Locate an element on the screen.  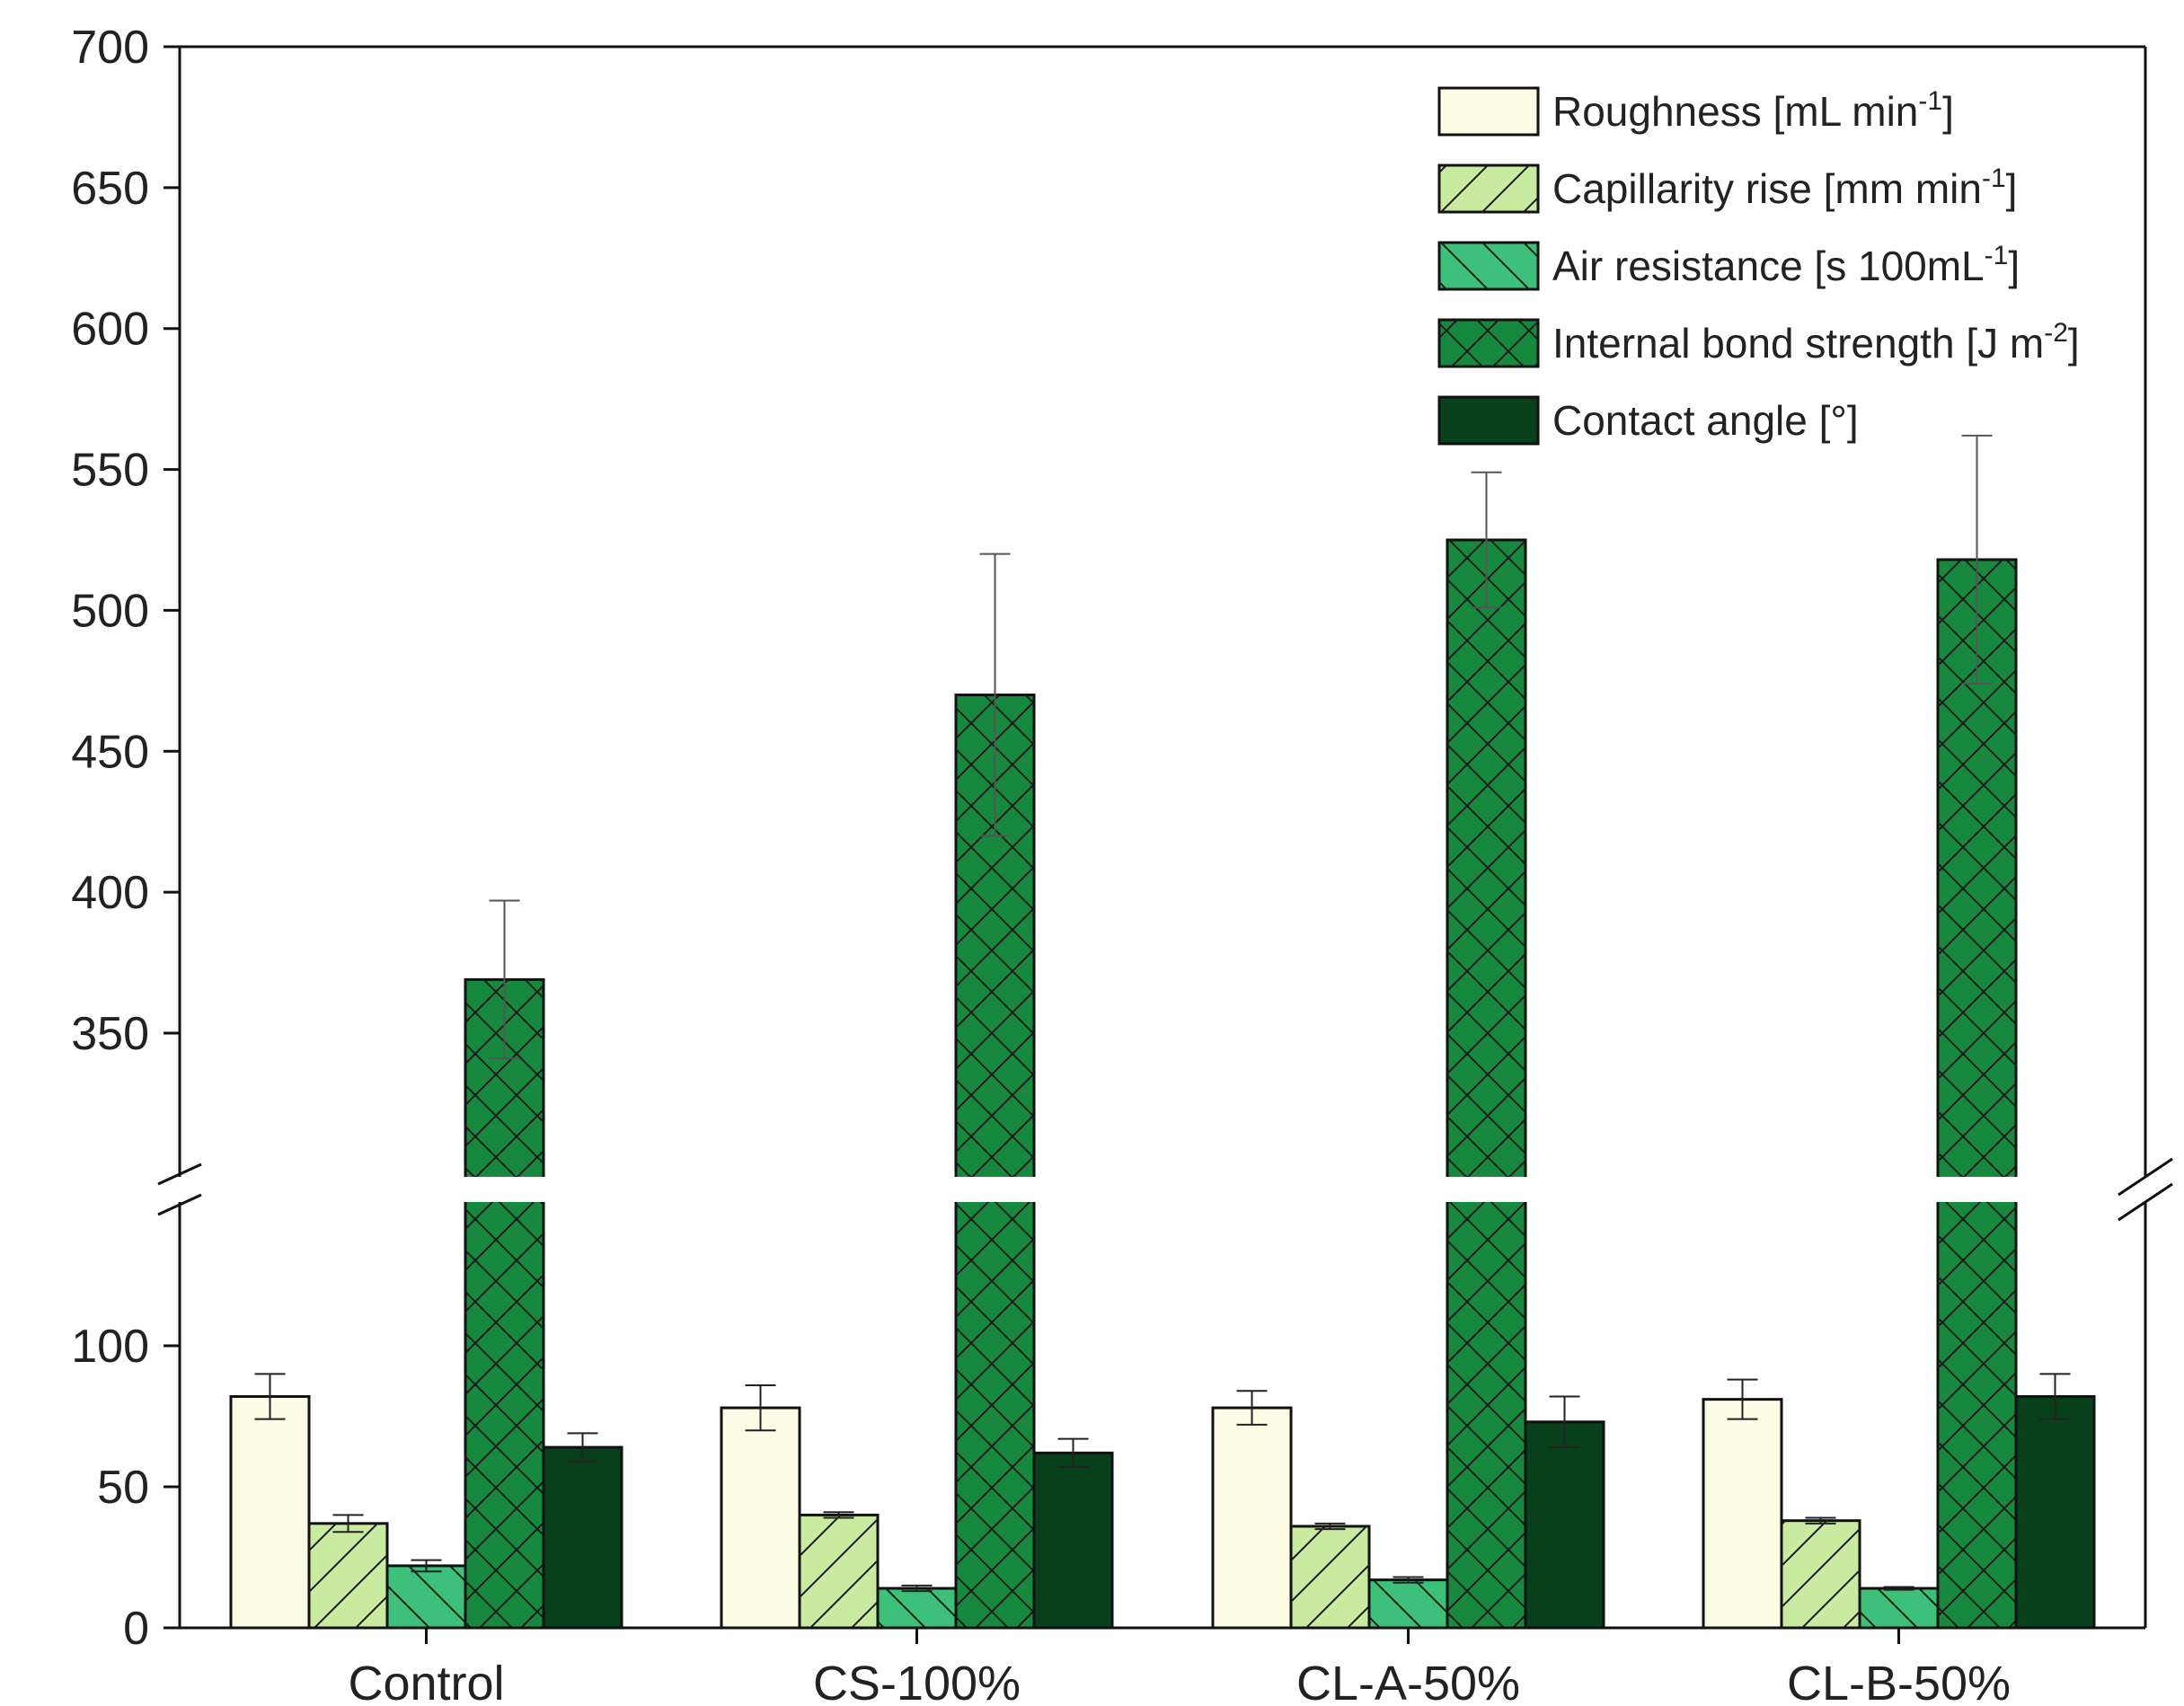
y-tick-label-400: 400 is located at coordinates (110, 893).